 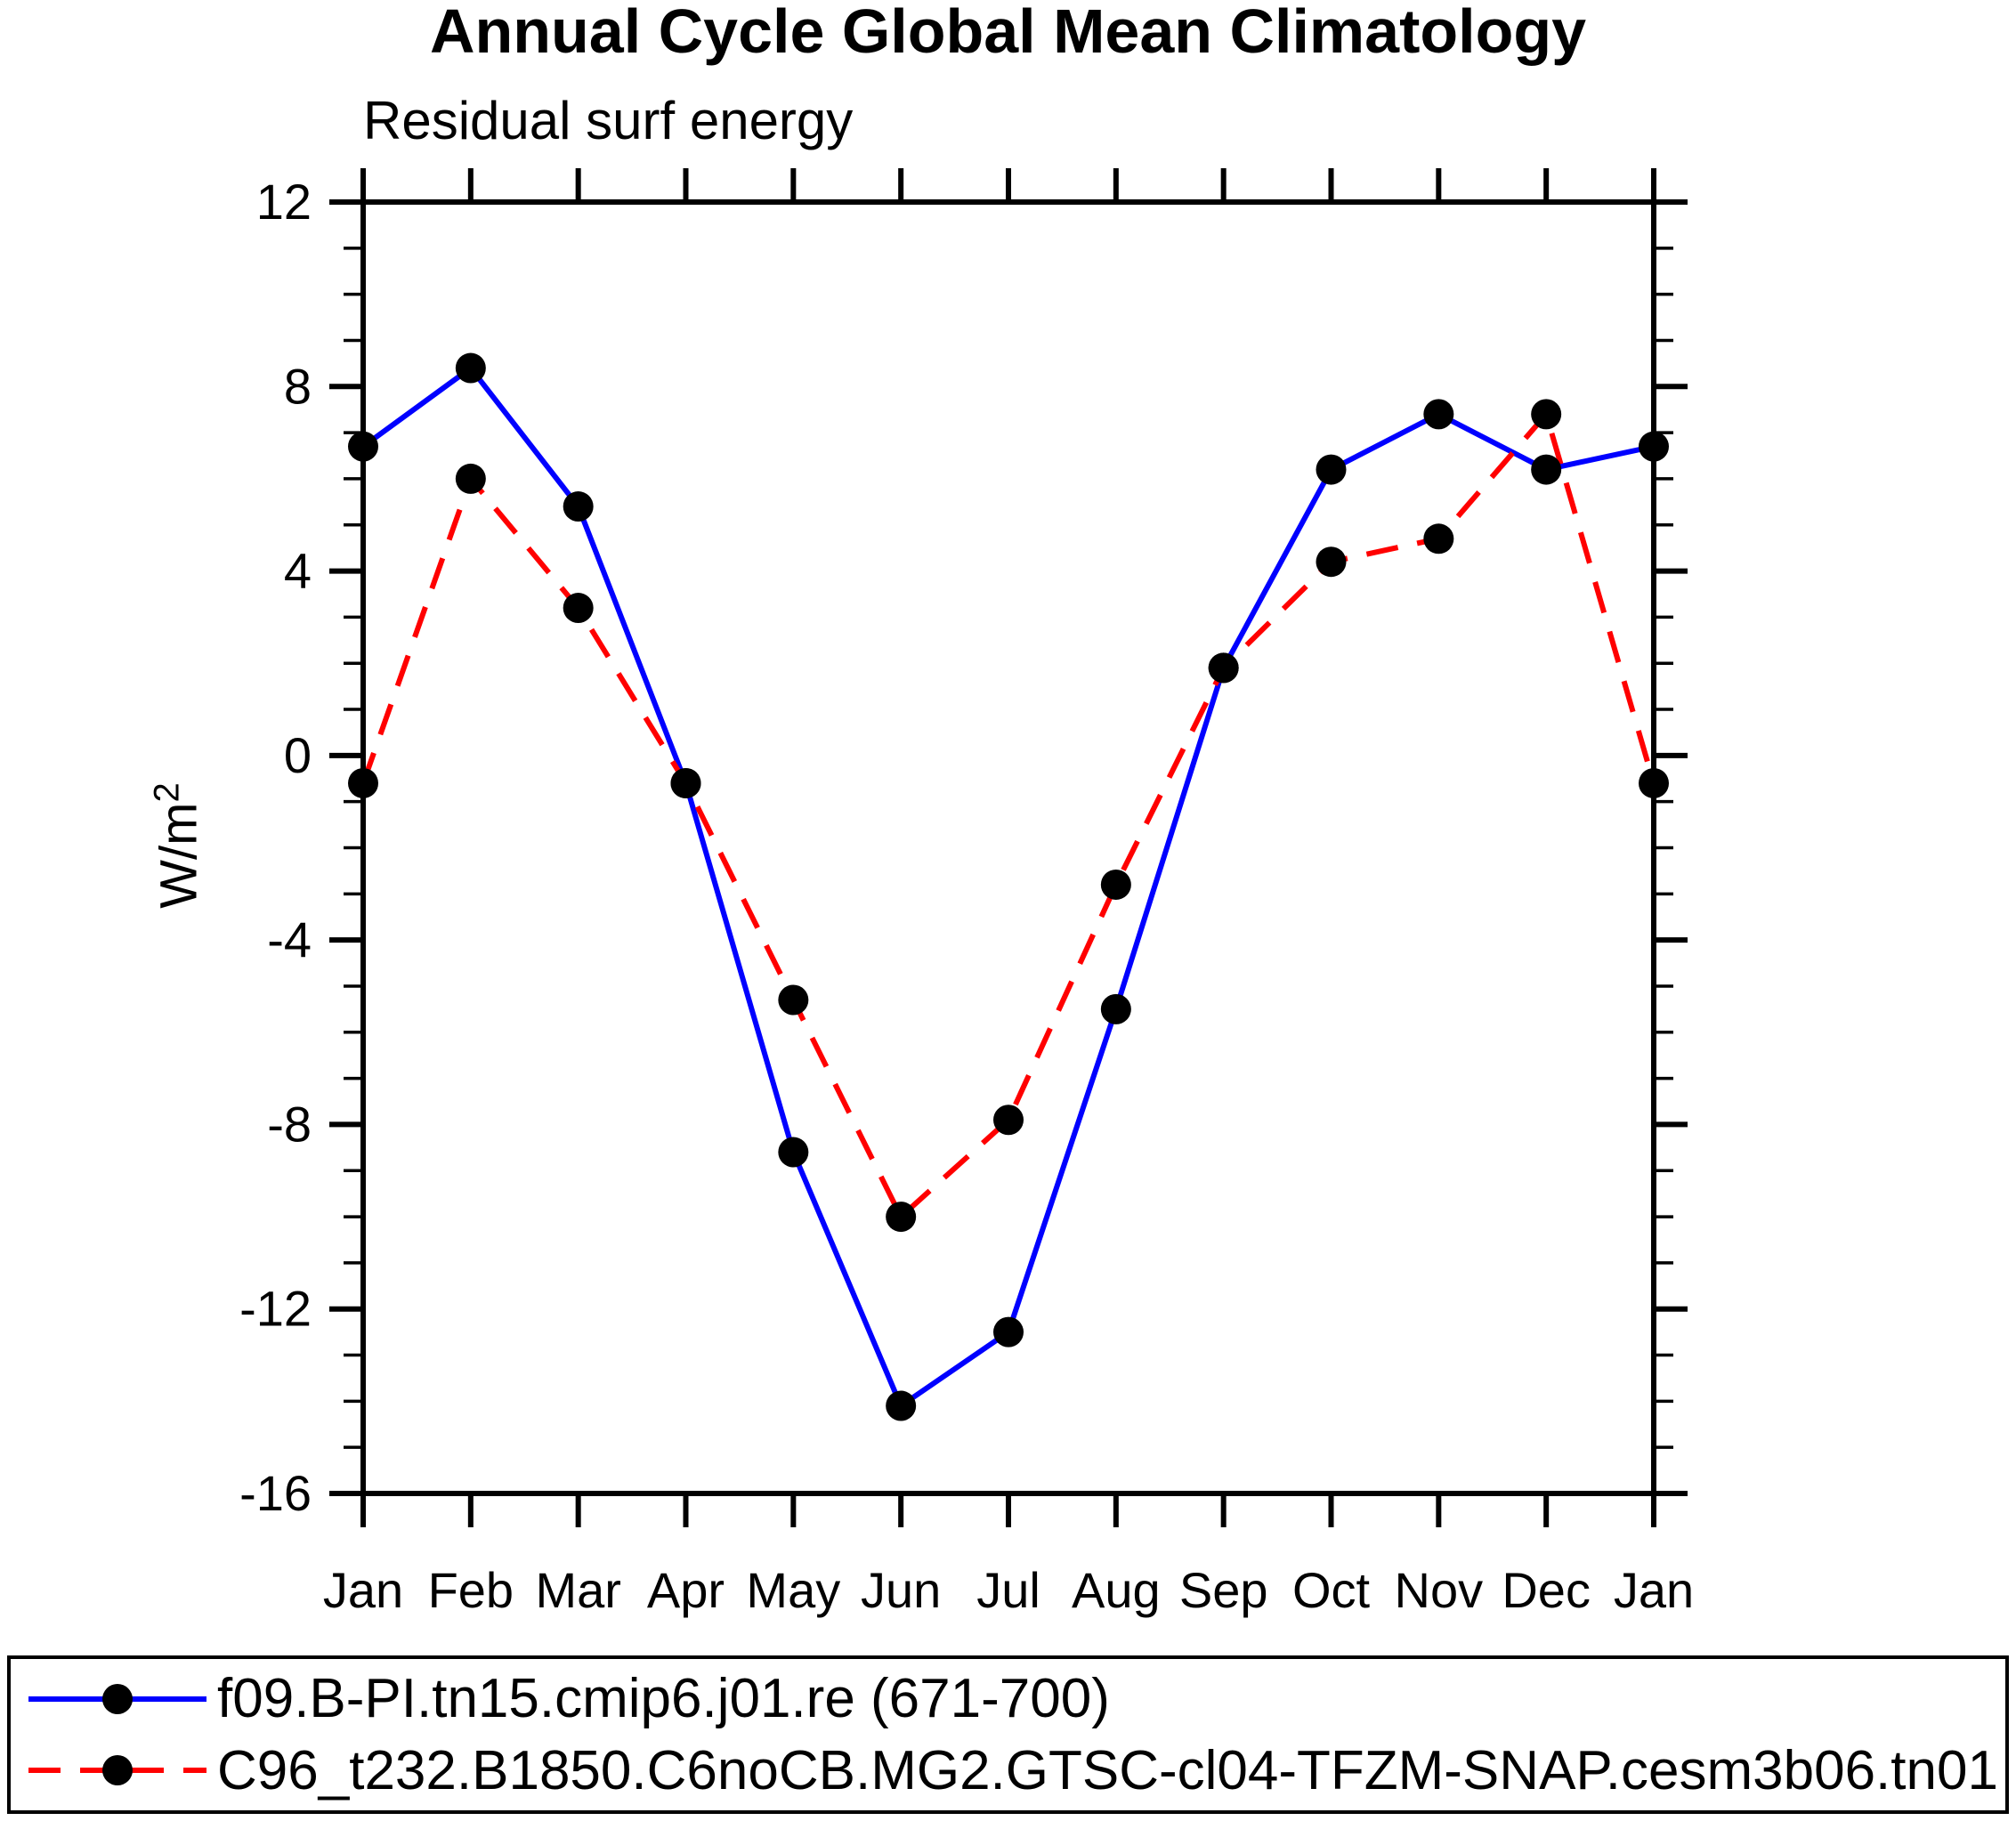 What do you see at coordinates (470, 479) in the screenshot?
I see `data-point-s1-Feb` at bounding box center [470, 479].